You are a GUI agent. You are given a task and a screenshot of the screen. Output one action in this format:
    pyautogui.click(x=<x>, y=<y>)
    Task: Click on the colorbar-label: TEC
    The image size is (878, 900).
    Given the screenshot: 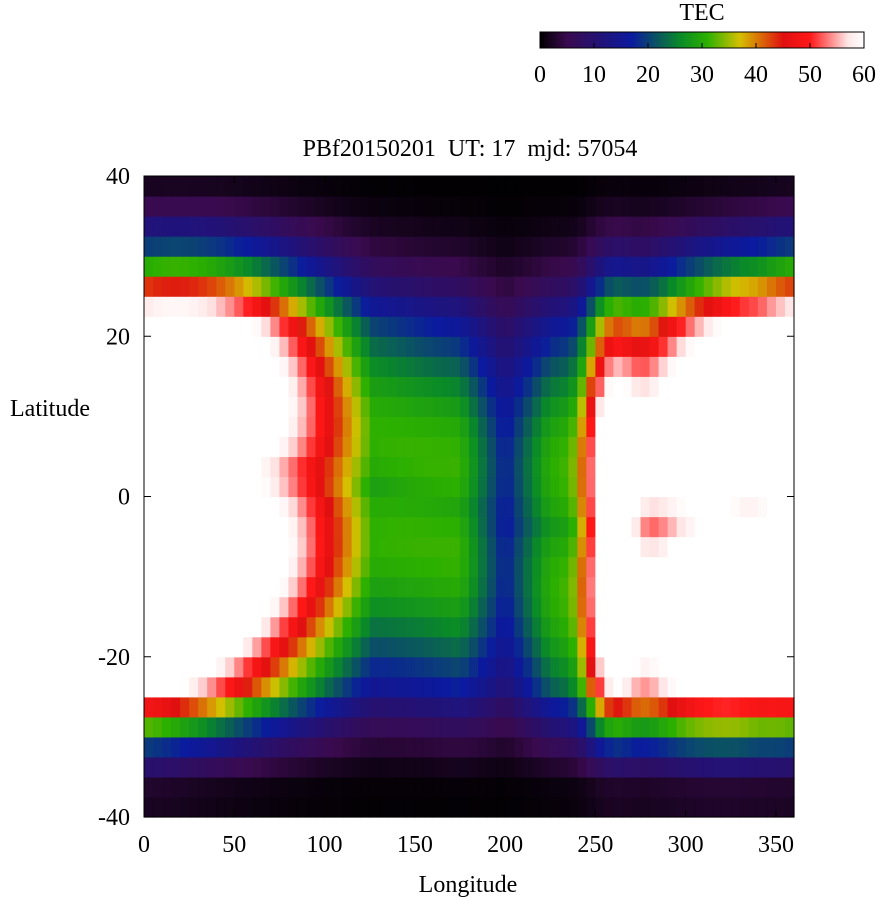 What is the action you would take?
    pyautogui.click(x=701, y=13)
    